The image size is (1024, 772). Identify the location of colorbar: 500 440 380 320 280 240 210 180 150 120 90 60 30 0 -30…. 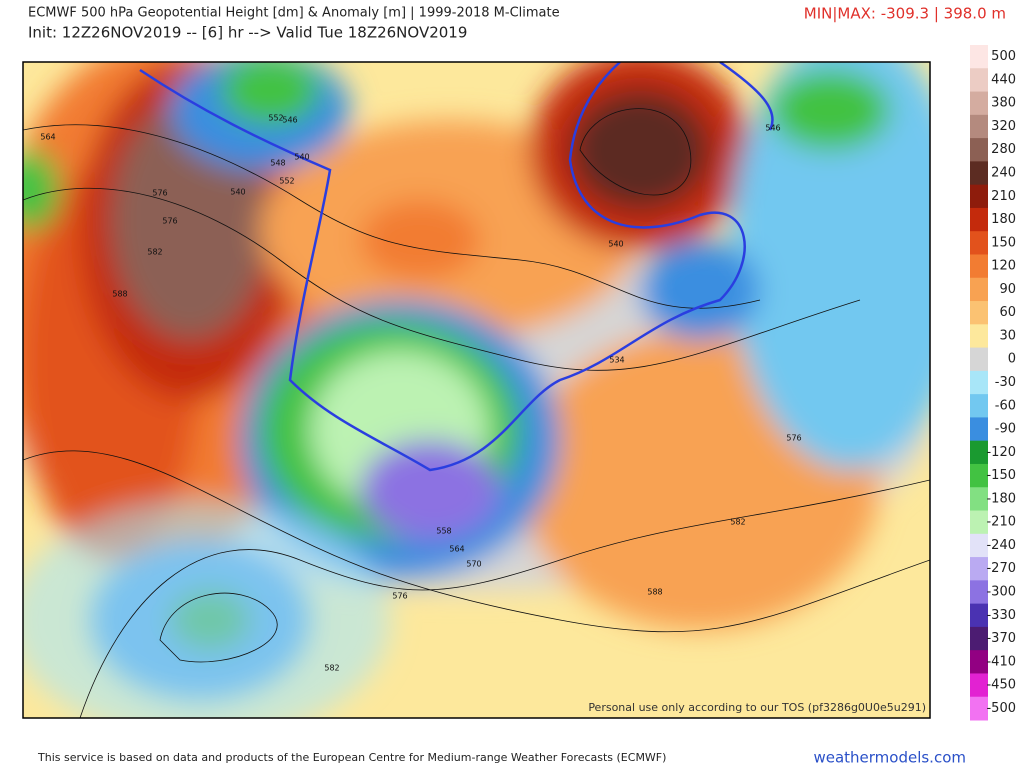
(993, 383).